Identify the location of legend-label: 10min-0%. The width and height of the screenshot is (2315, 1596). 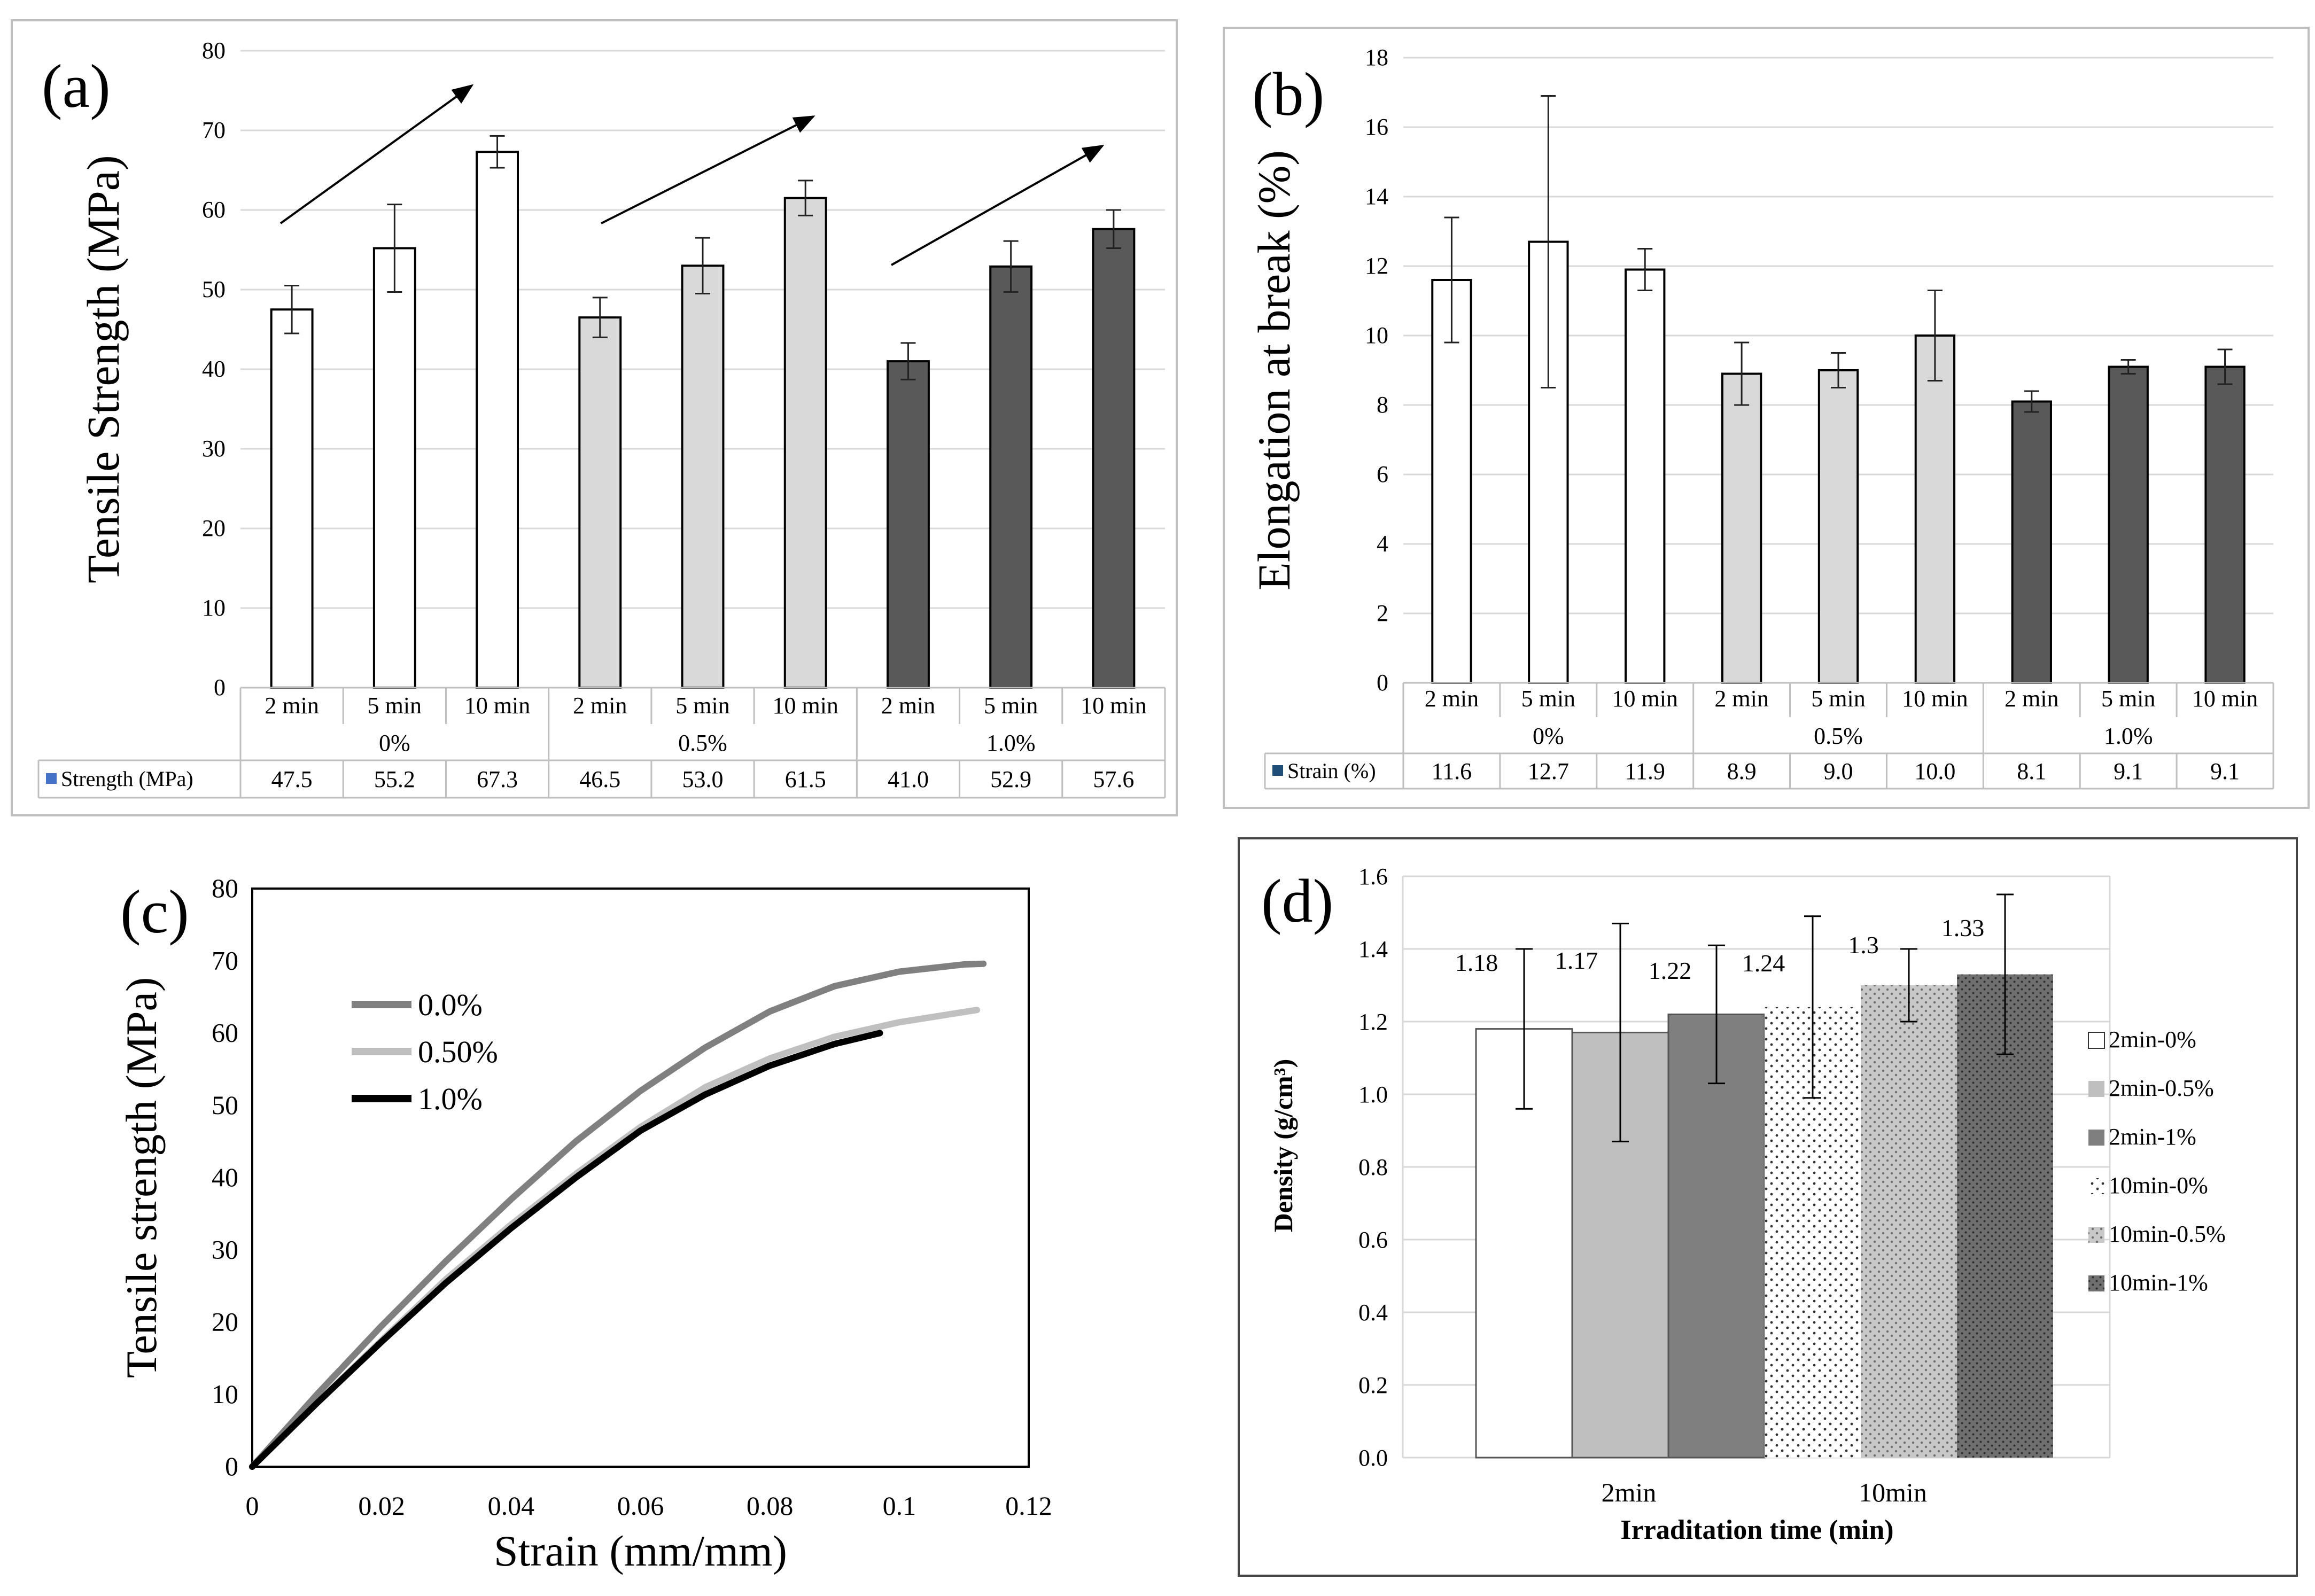
(2158, 1185).